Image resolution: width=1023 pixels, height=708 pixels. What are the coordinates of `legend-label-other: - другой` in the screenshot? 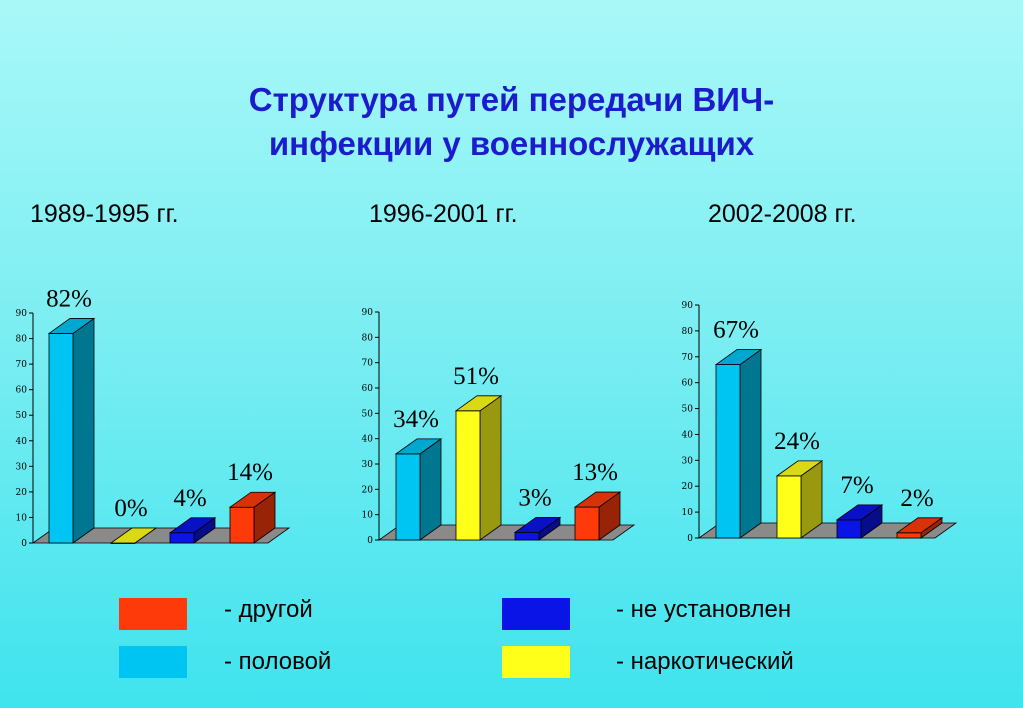 It's located at (268, 609).